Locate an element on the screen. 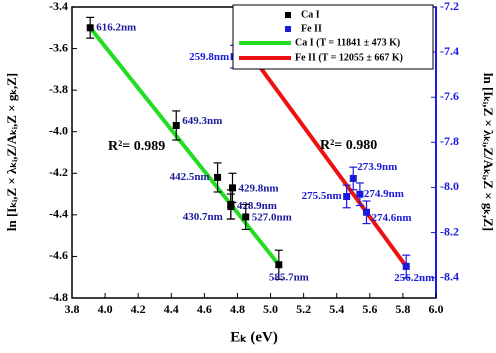  point-label: 275.5nm is located at coordinates (322, 196).